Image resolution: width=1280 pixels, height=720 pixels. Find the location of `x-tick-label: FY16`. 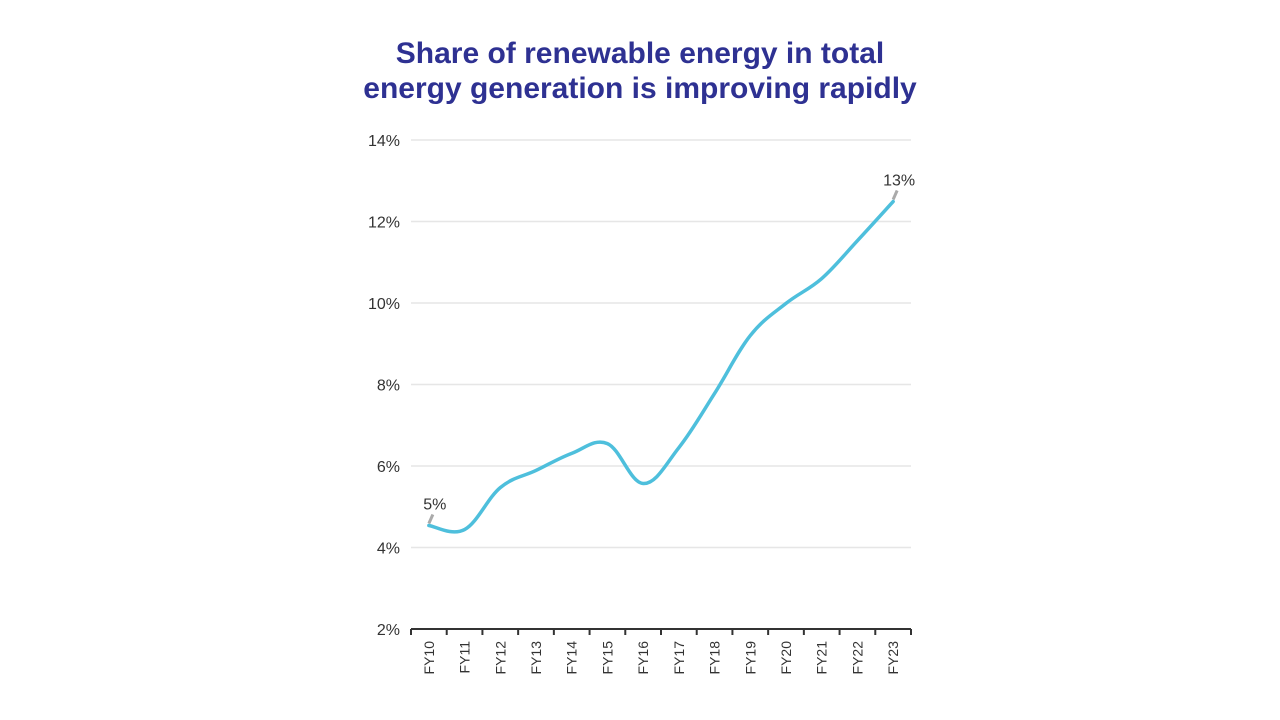

x-tick-label: FY16 is located at coordinates (643, 658).